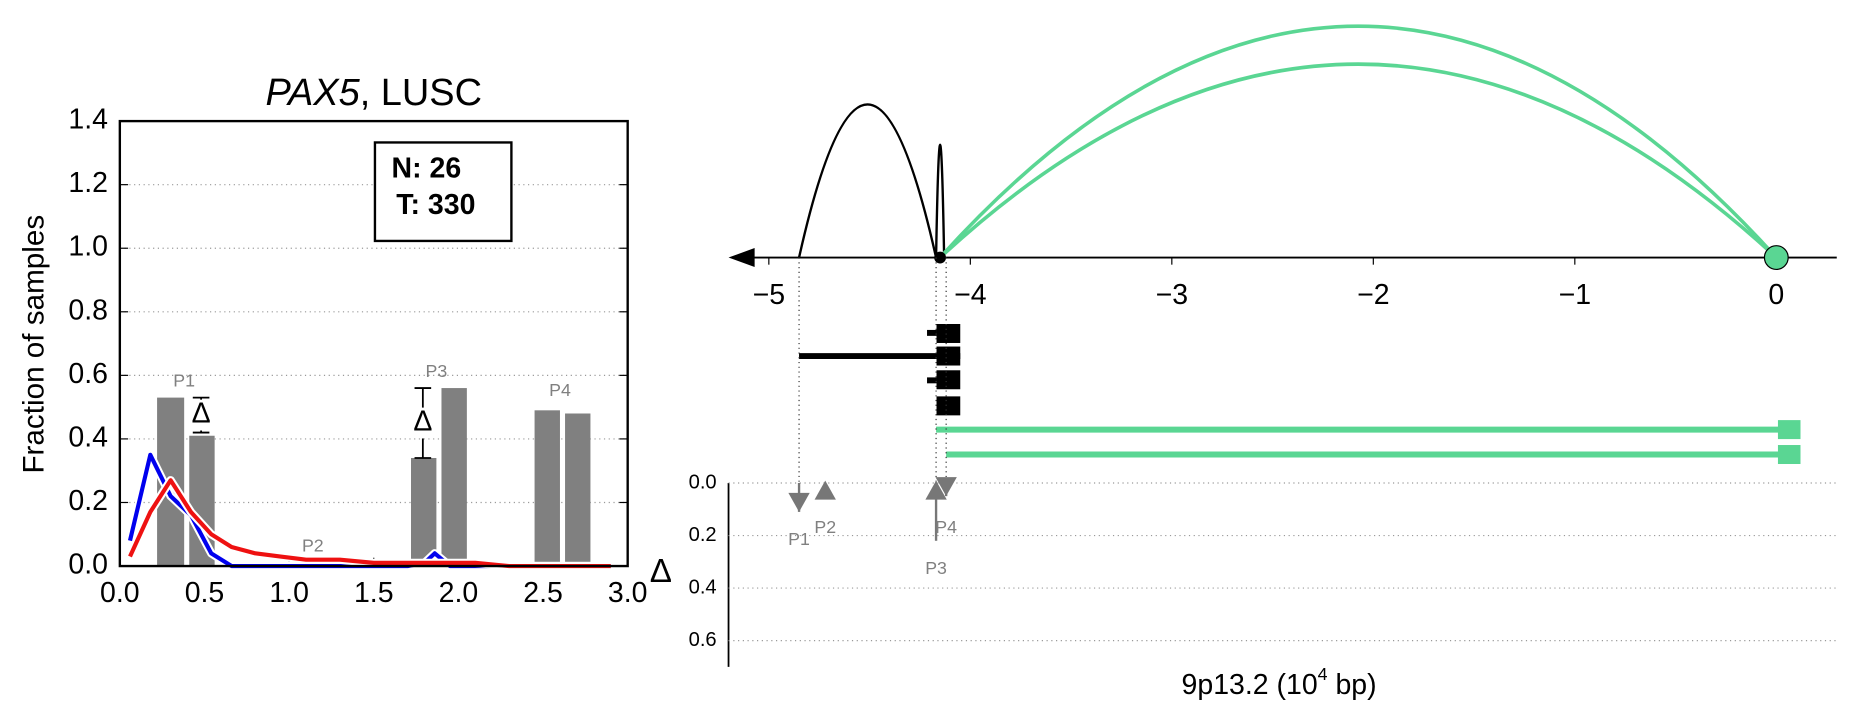 The height and width of the screenshot is (718, 1851). What do you see at coordinates (1250, 684) in the screenshot?
I see `x-label-part: 9p13.2 (10` at bounding box center [1250, 684].